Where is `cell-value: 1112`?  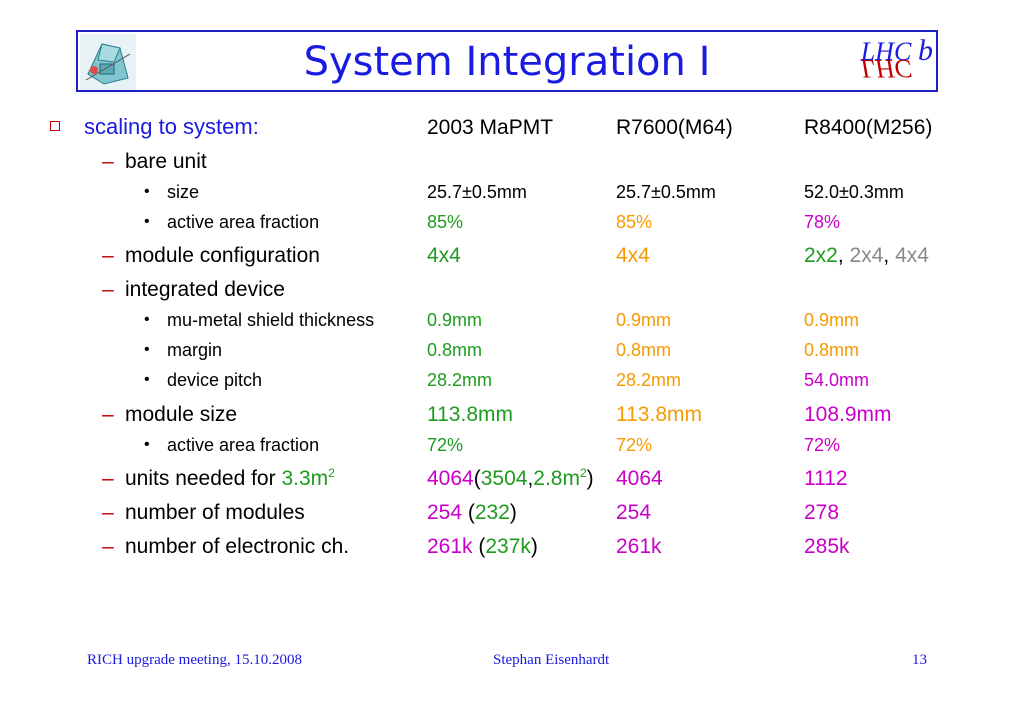 cell-value: 1112 is located at coordinates (826, 478).